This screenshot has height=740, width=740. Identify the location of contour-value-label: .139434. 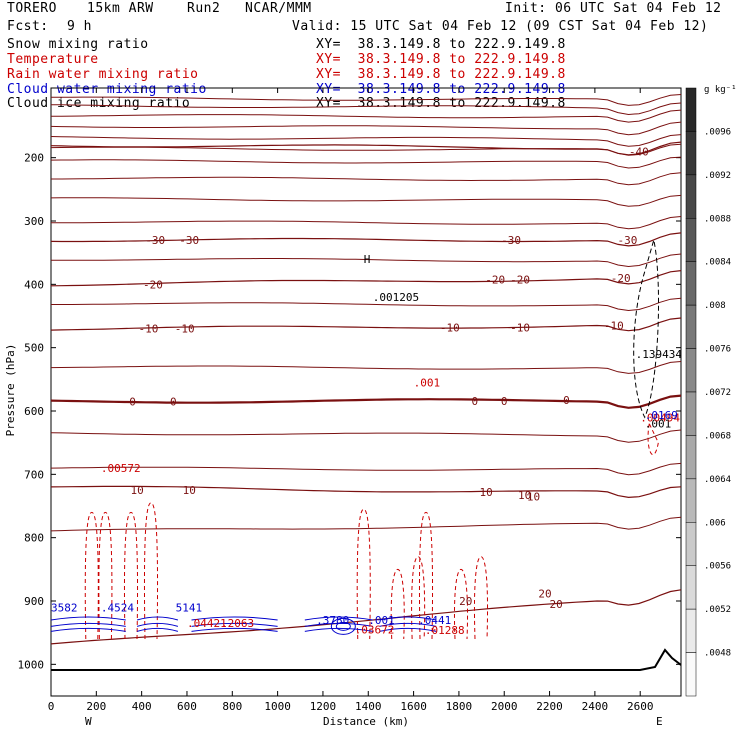
(659, 354).